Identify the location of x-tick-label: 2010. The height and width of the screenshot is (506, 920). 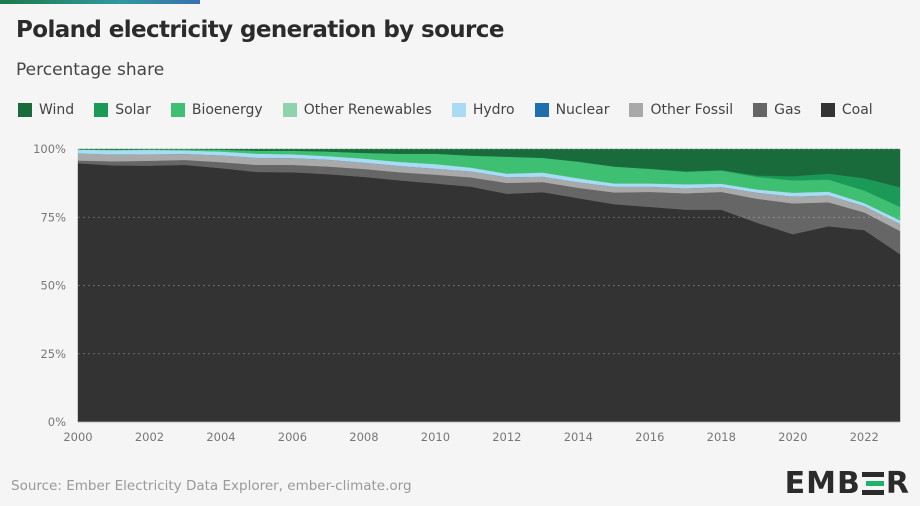
(435, 437).